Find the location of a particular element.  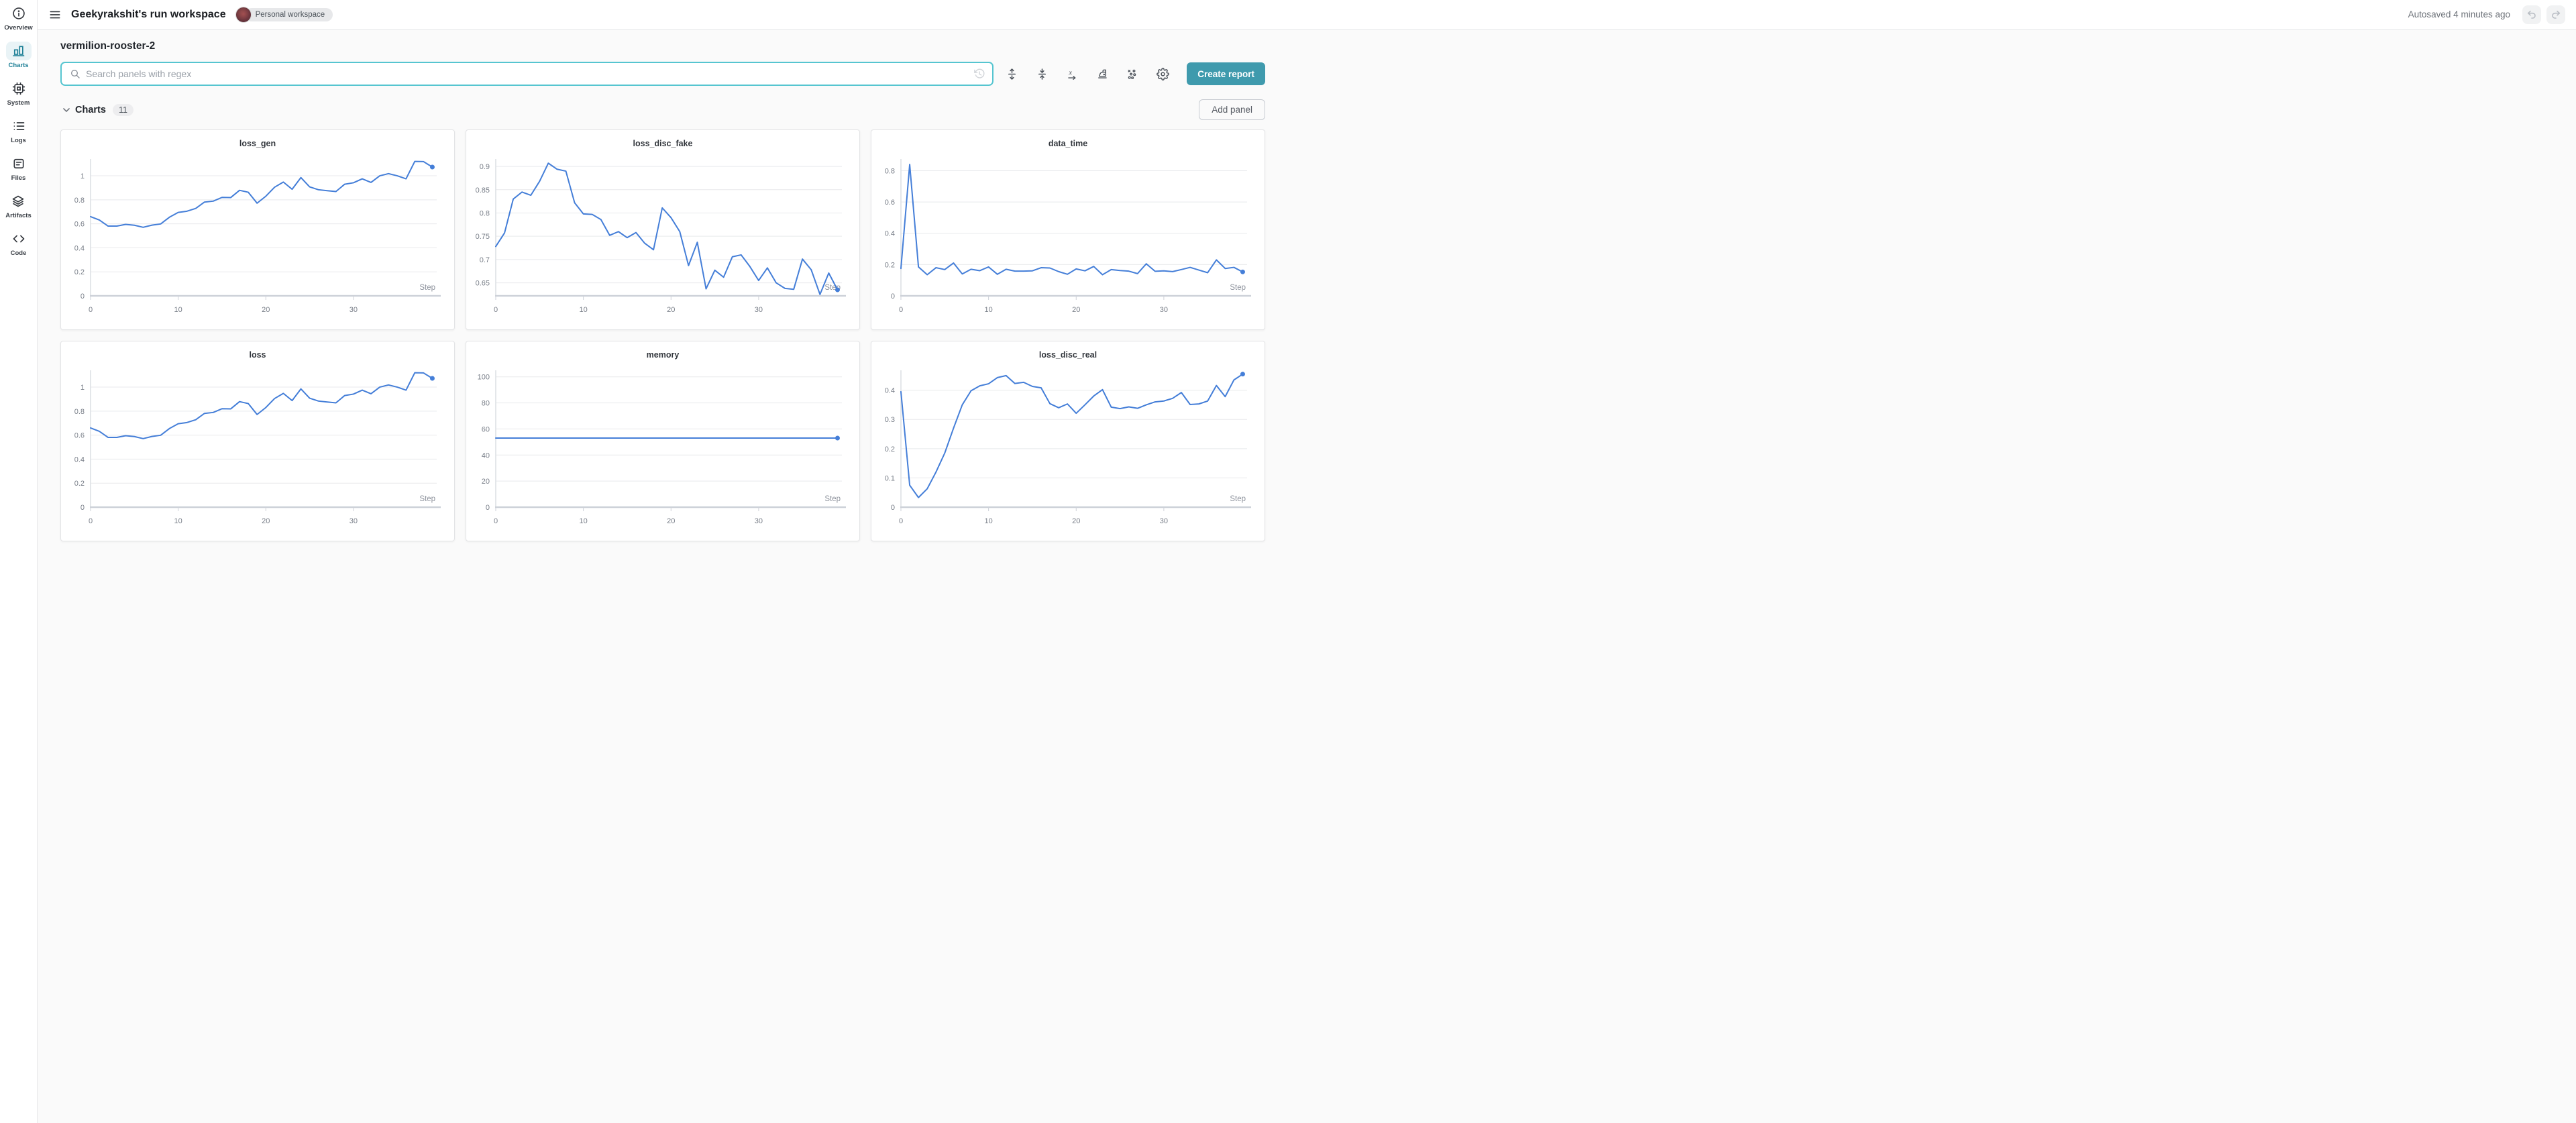

line-chart: 0 20 40 60 80 100 0 10 20 30 Step is located at coordinates (663, 443).